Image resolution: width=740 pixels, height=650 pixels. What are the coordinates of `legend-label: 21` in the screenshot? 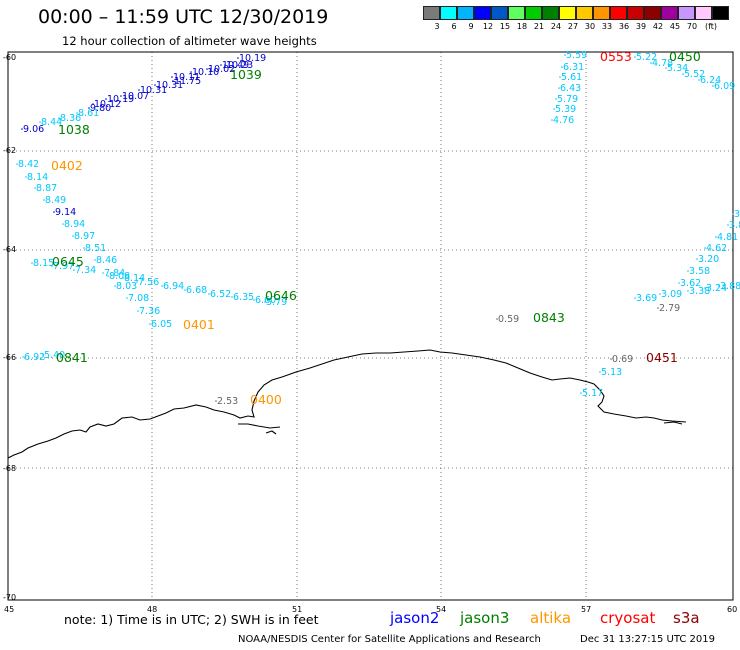 It's located at (539, 26).